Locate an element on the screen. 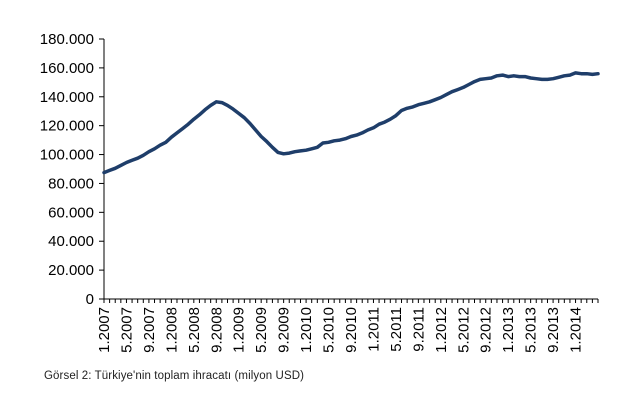 The image size is (638, 400). x-tick-label: 5.2007 is located at coordinates (126, 330).